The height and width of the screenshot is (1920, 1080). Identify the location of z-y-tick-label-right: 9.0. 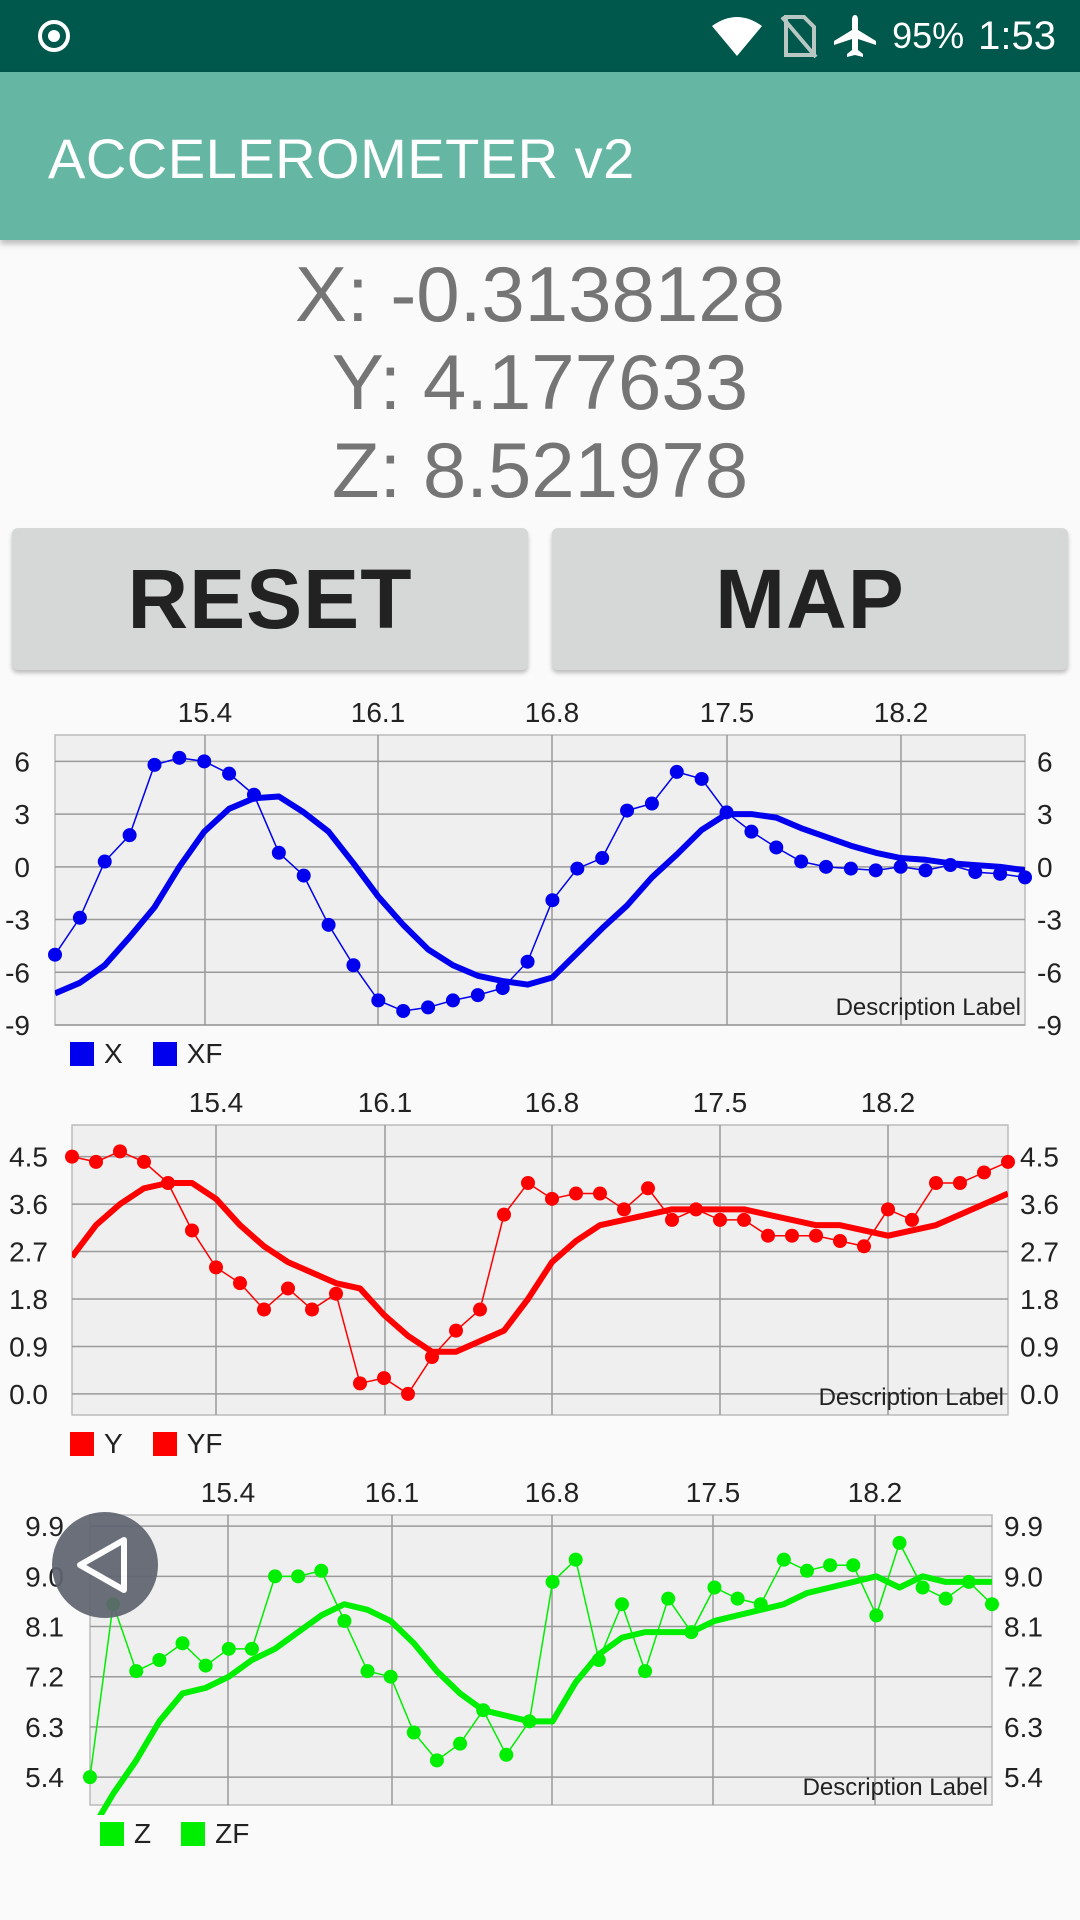
(1023, 1576).